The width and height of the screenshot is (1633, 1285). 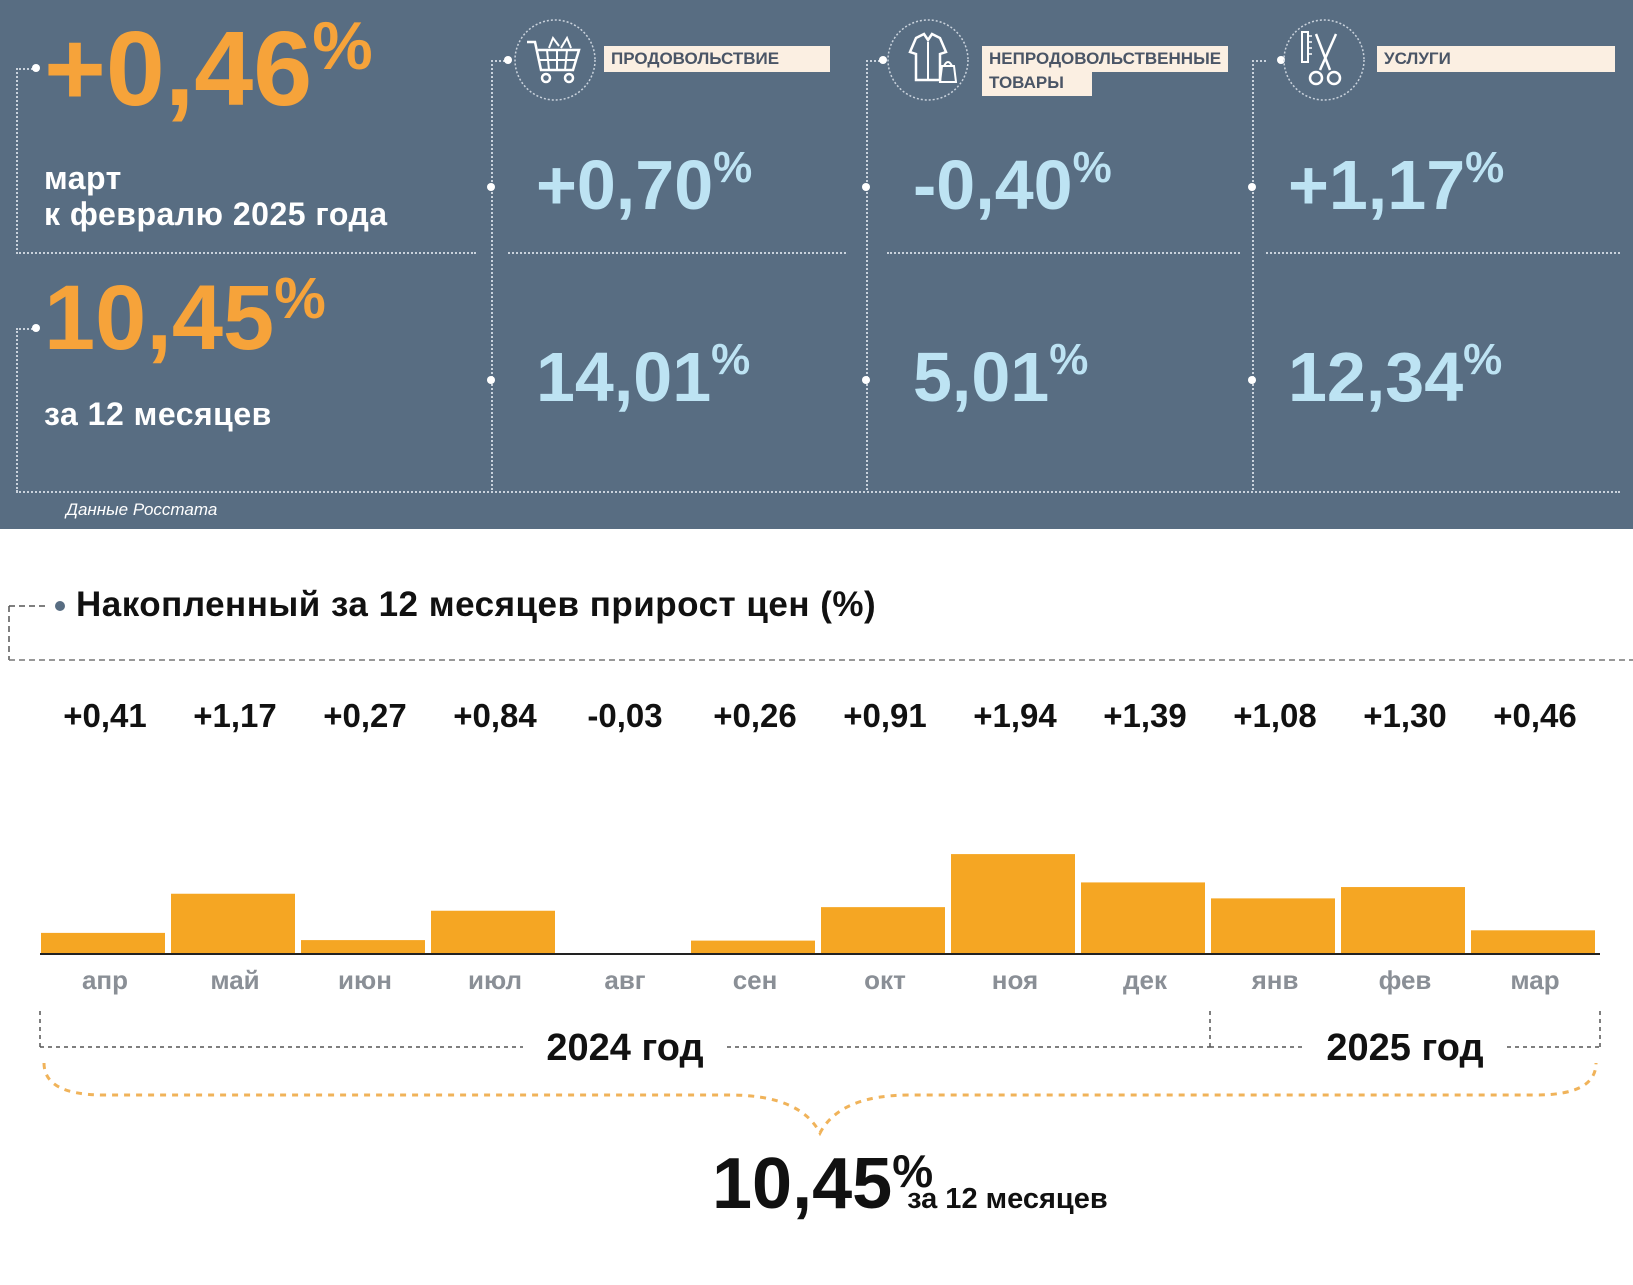 What do you see at coordinates (1396, 183) in the screenshot?
I see `category-monthly-value: +1,17%` at bounding box center [1396, 183].